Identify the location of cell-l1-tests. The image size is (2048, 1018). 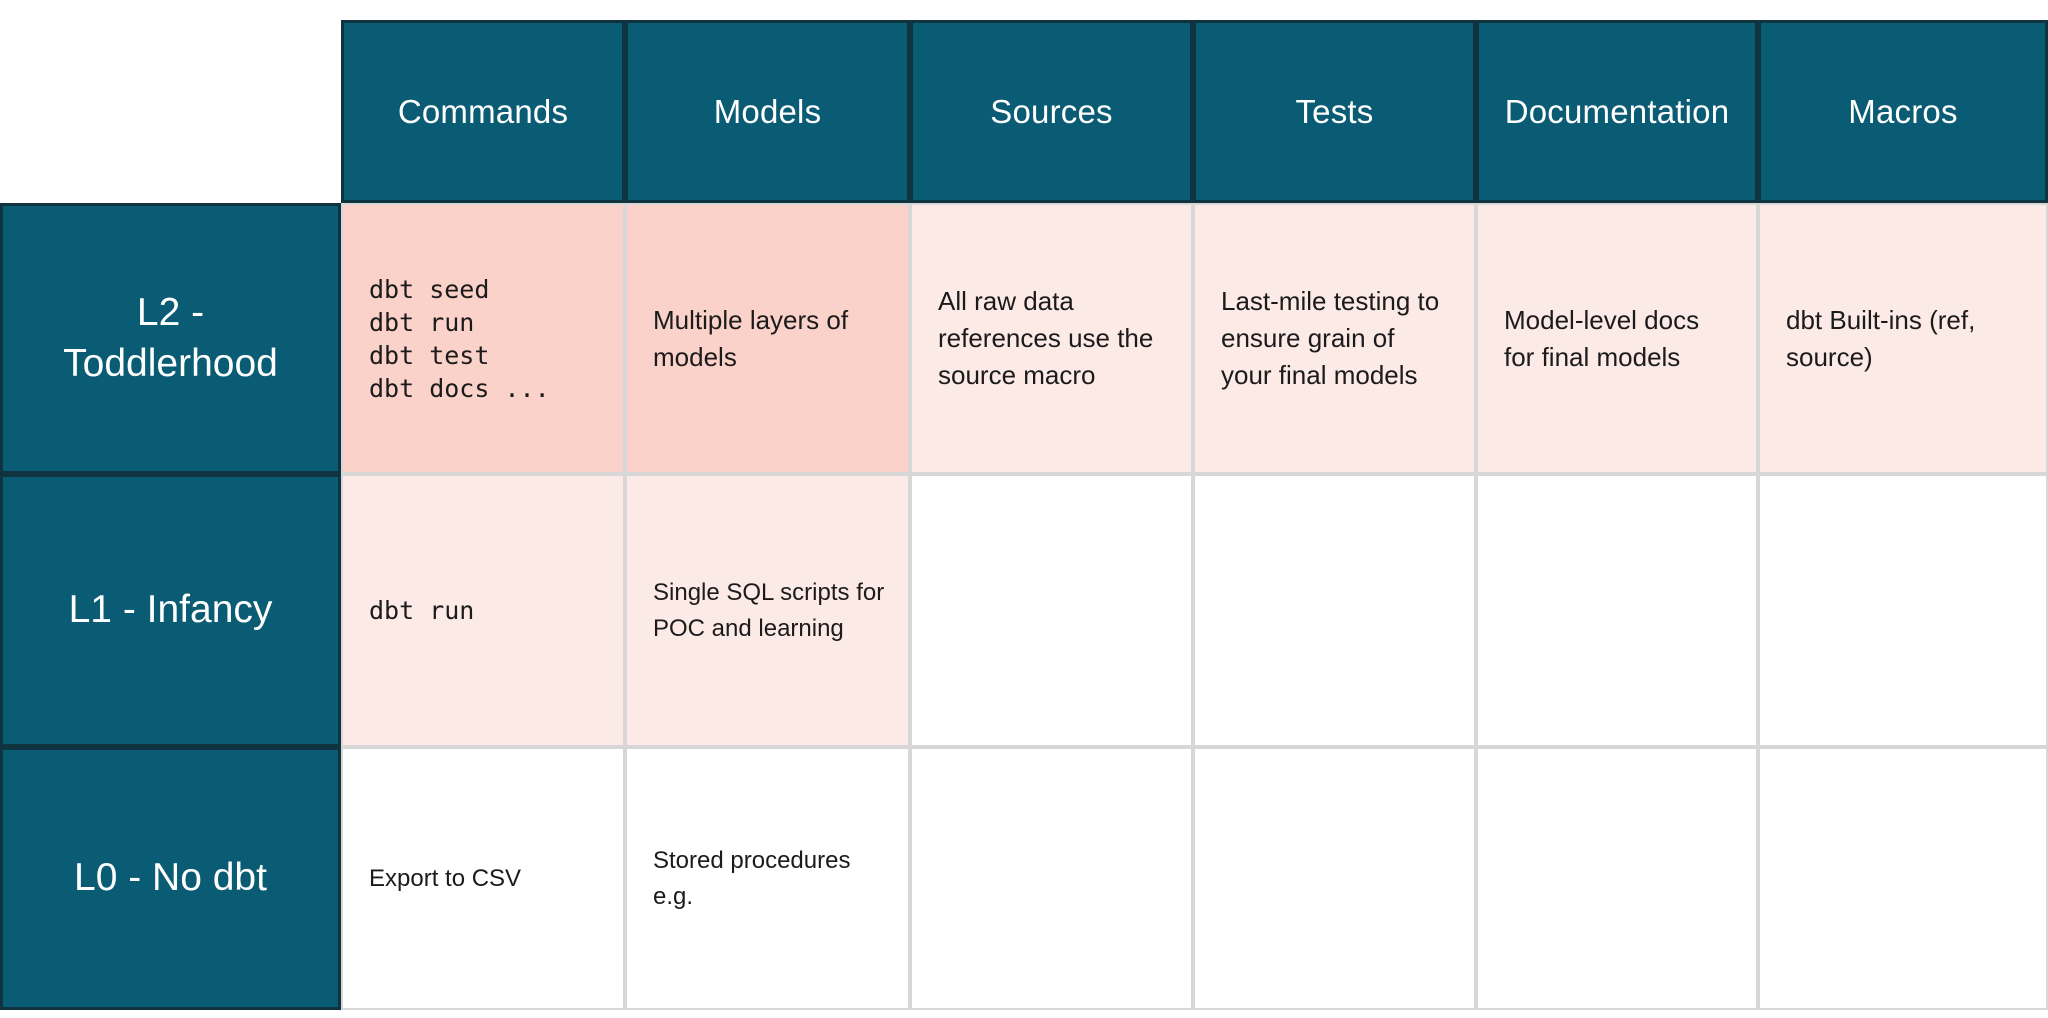
(1334, 610).